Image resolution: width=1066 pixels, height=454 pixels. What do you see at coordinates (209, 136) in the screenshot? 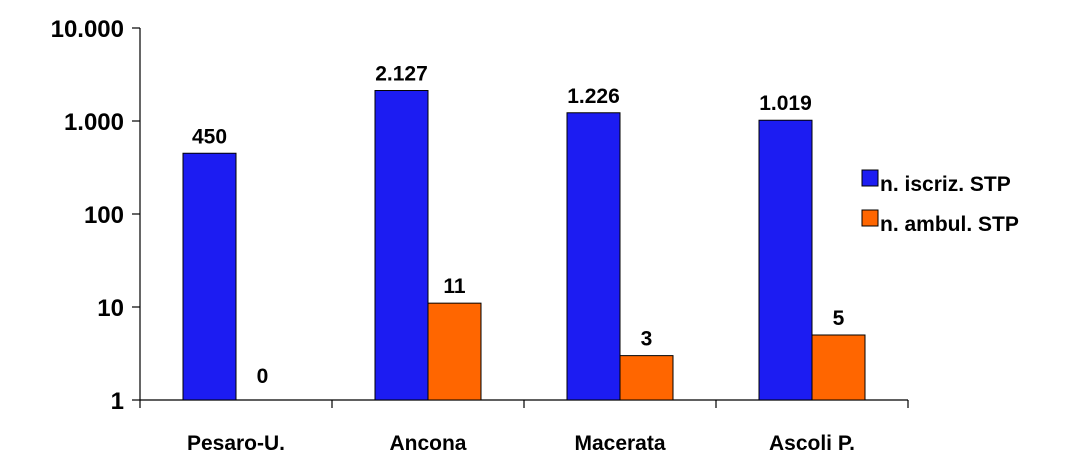
I see `data-label: 450` at bounding box center [209, 136].